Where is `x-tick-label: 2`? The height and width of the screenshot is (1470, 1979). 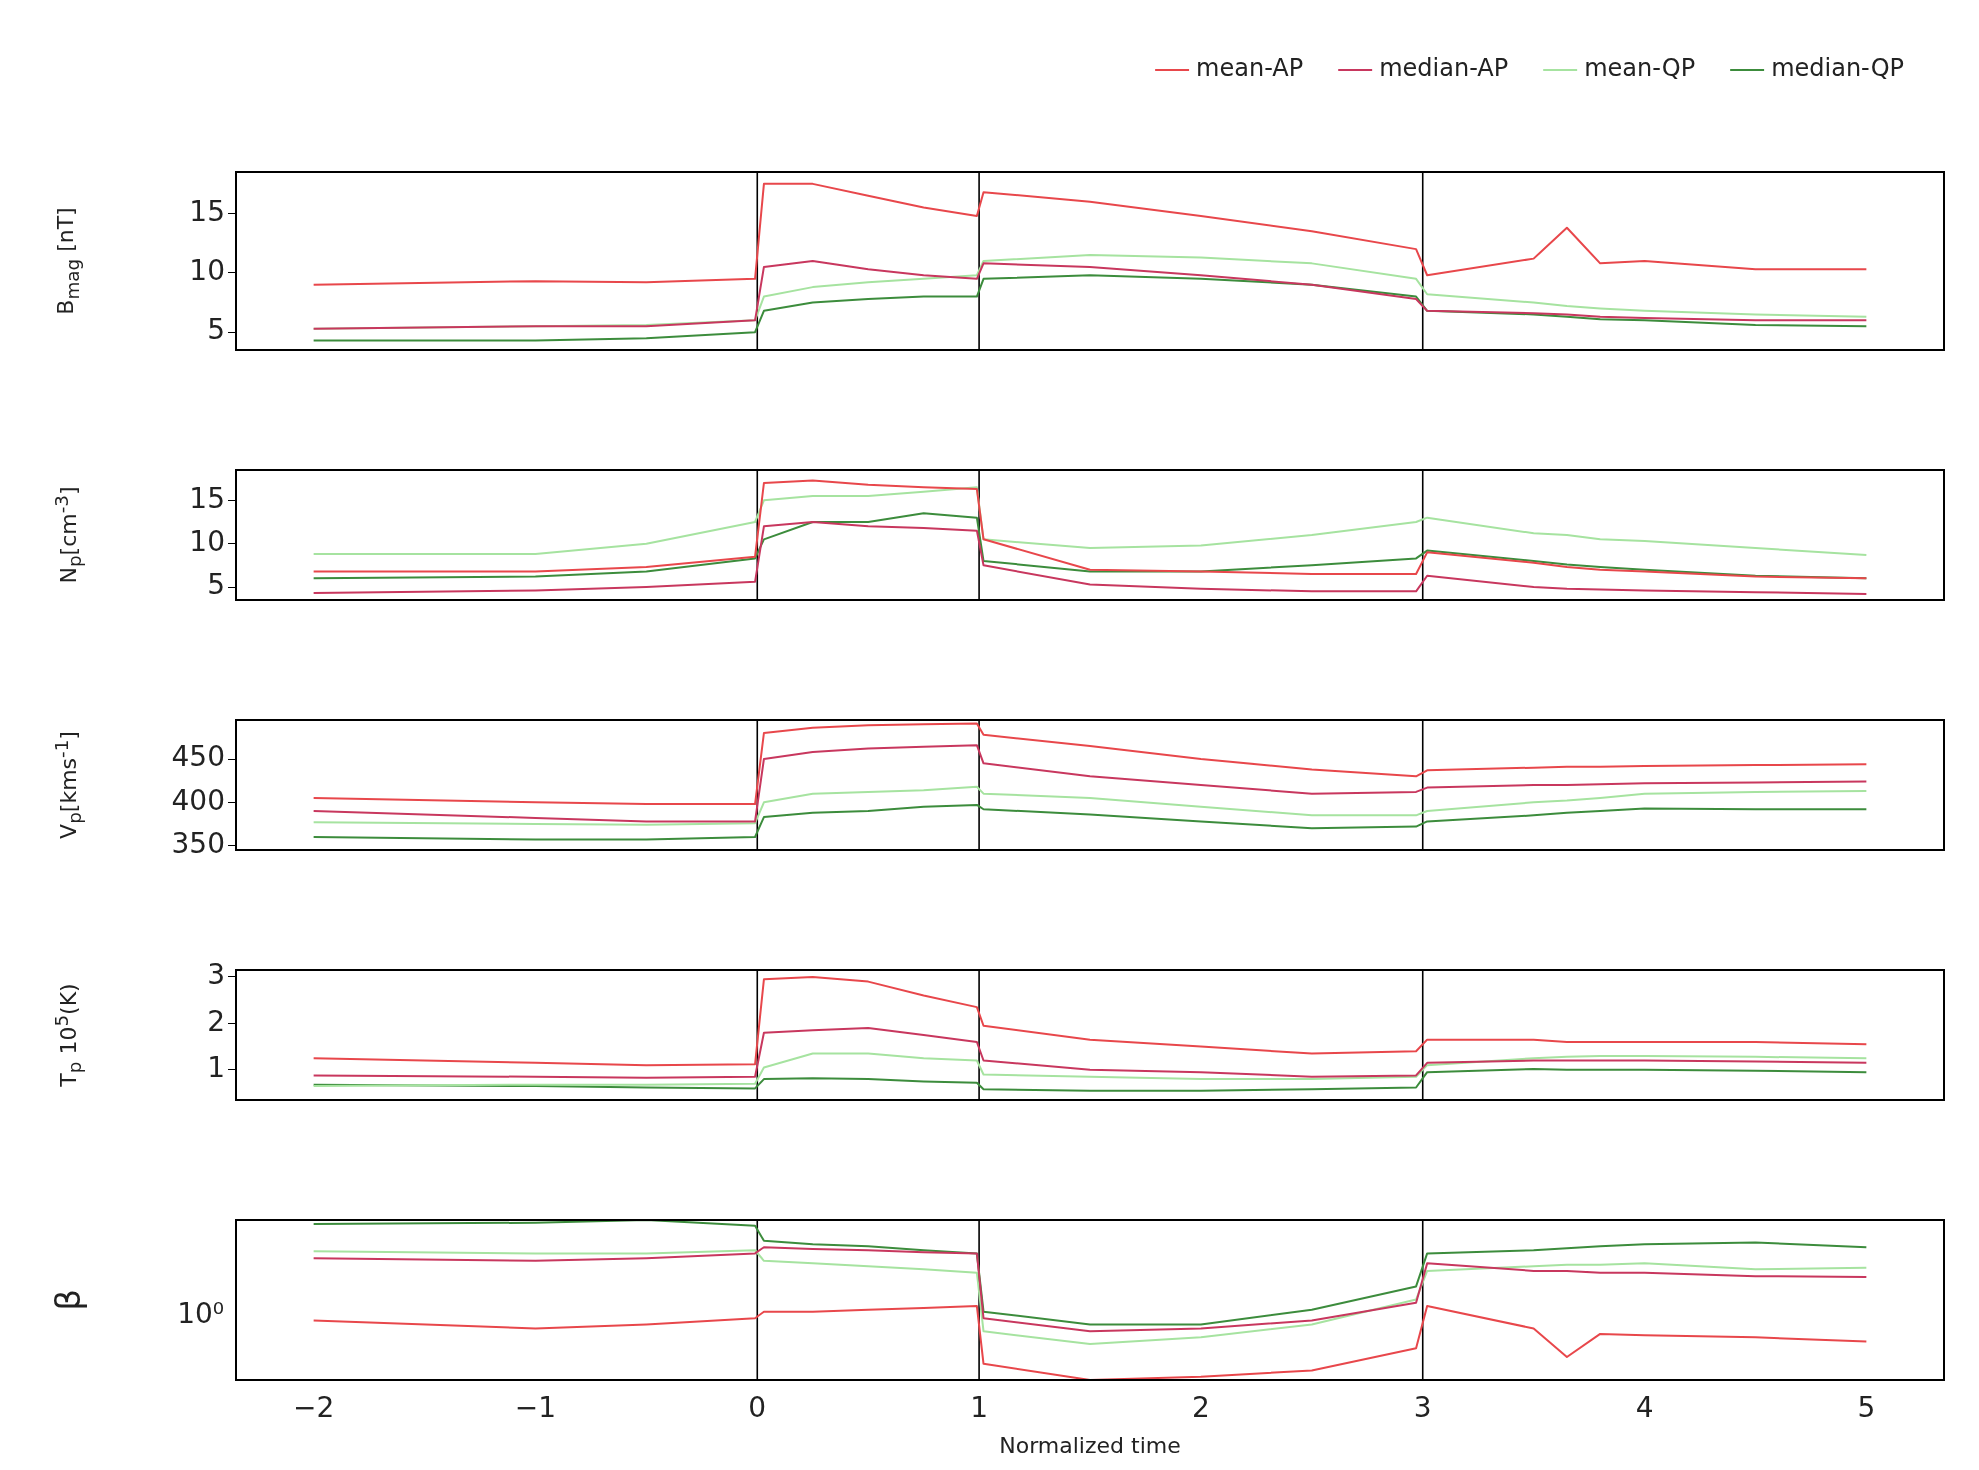 x-tick-label: 2 is located at coordinates (1200, 1408).